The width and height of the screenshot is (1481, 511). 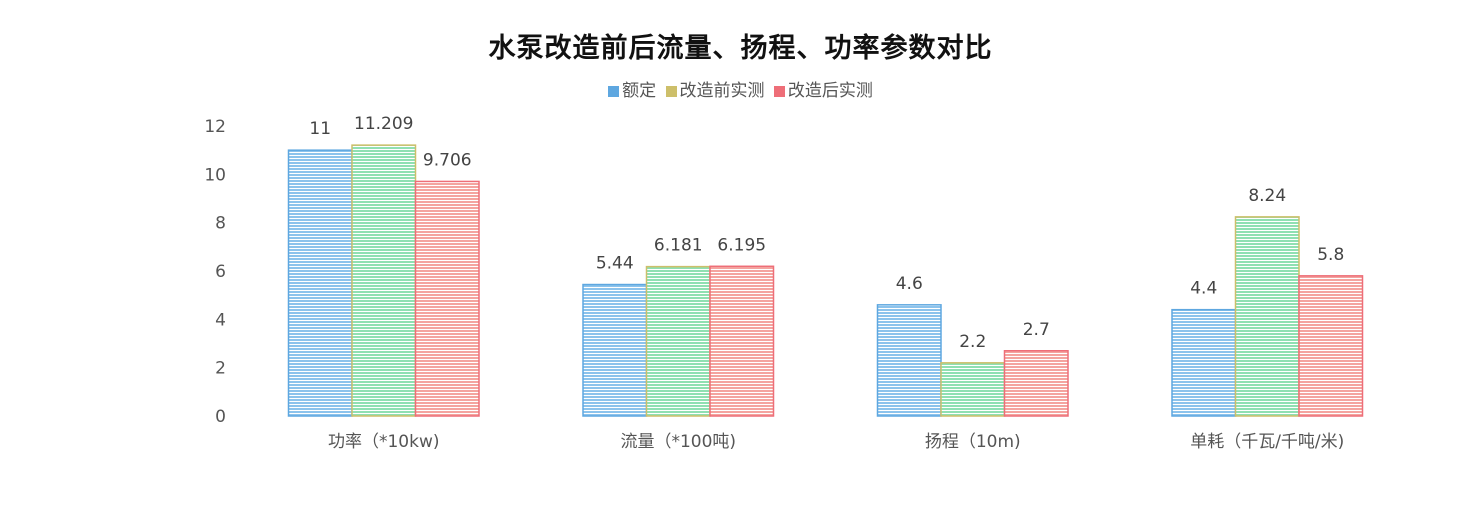 I want to click on legend-item-before: 改造前实测, so click(x=715, y=88).